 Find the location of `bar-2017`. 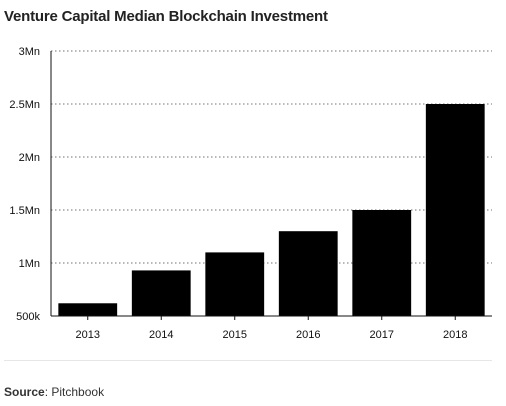

bar-2017 is located at coordinates (382, 263).